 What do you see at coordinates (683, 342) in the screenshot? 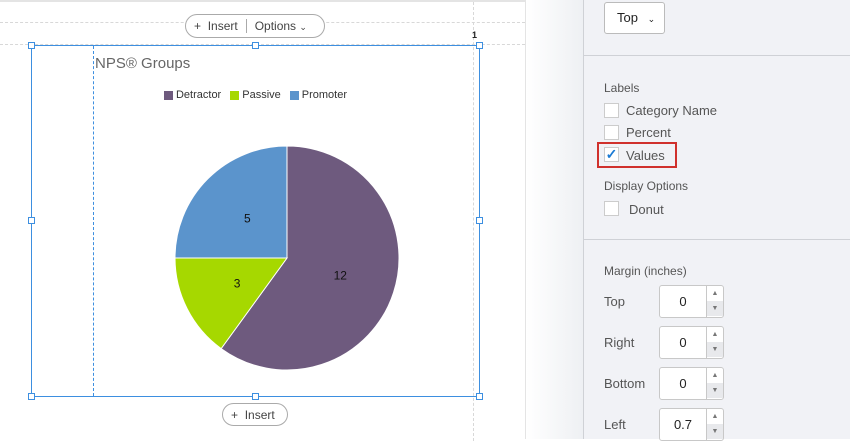
I see `margin-right-input: 0` at bounding box center [683, 342].